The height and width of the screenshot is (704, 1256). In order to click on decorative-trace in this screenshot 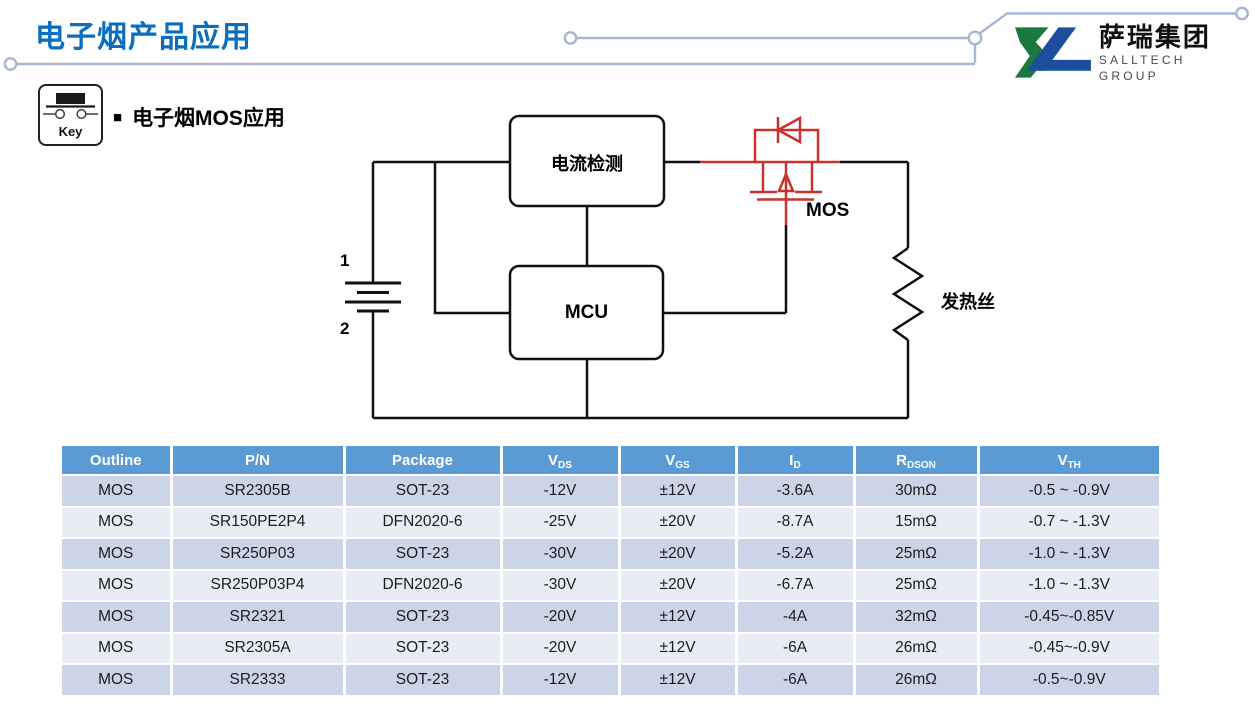, I will do `click(626, 38)`.